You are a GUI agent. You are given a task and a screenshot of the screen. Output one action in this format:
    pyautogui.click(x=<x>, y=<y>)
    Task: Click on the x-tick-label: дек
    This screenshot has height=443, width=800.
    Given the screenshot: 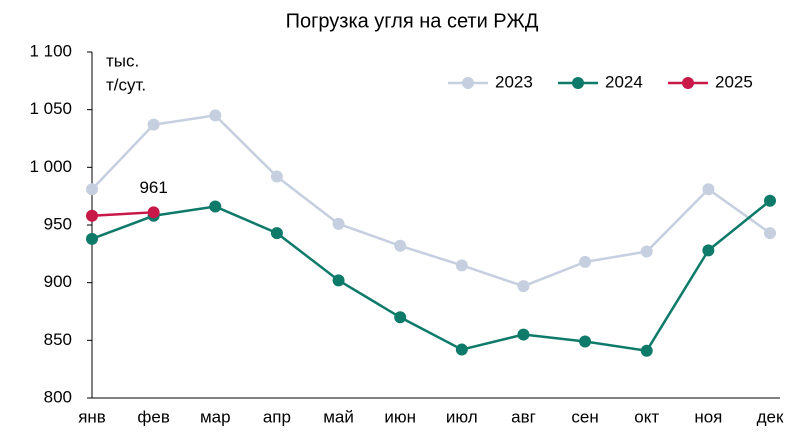 What is the action you would take?
    pyautogui.click(x=770, y=416)
    